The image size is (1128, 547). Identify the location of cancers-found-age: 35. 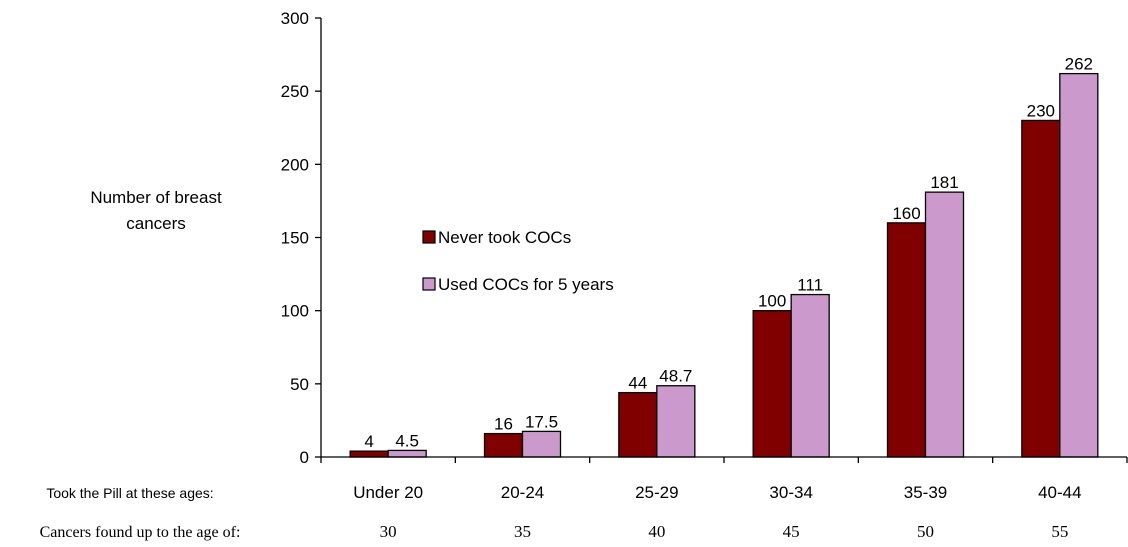
(522, 531).